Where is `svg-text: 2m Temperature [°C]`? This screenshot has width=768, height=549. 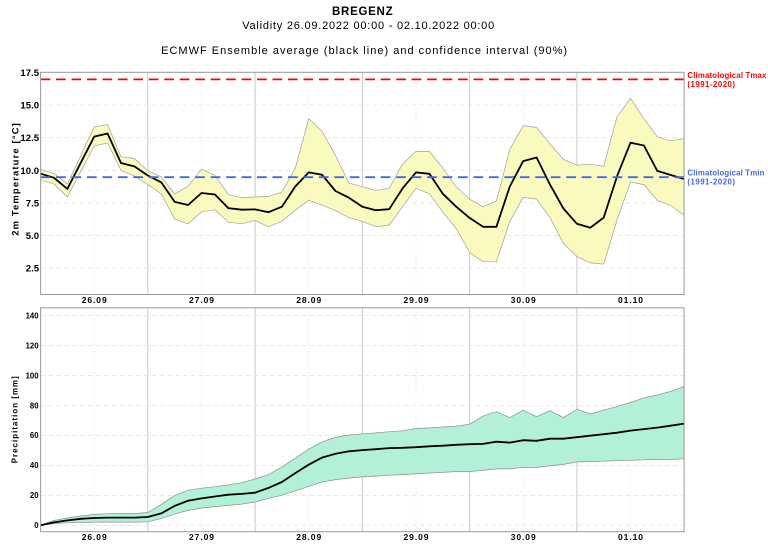 svg-text: 2m Temperature [°C] is located at coordinates (15, 179).